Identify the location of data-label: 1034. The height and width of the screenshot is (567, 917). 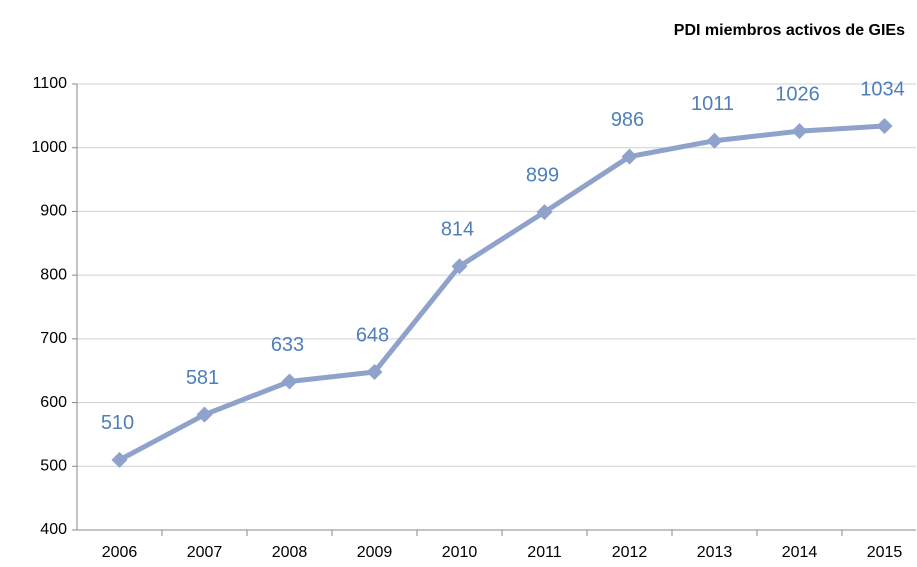
(882, 89).